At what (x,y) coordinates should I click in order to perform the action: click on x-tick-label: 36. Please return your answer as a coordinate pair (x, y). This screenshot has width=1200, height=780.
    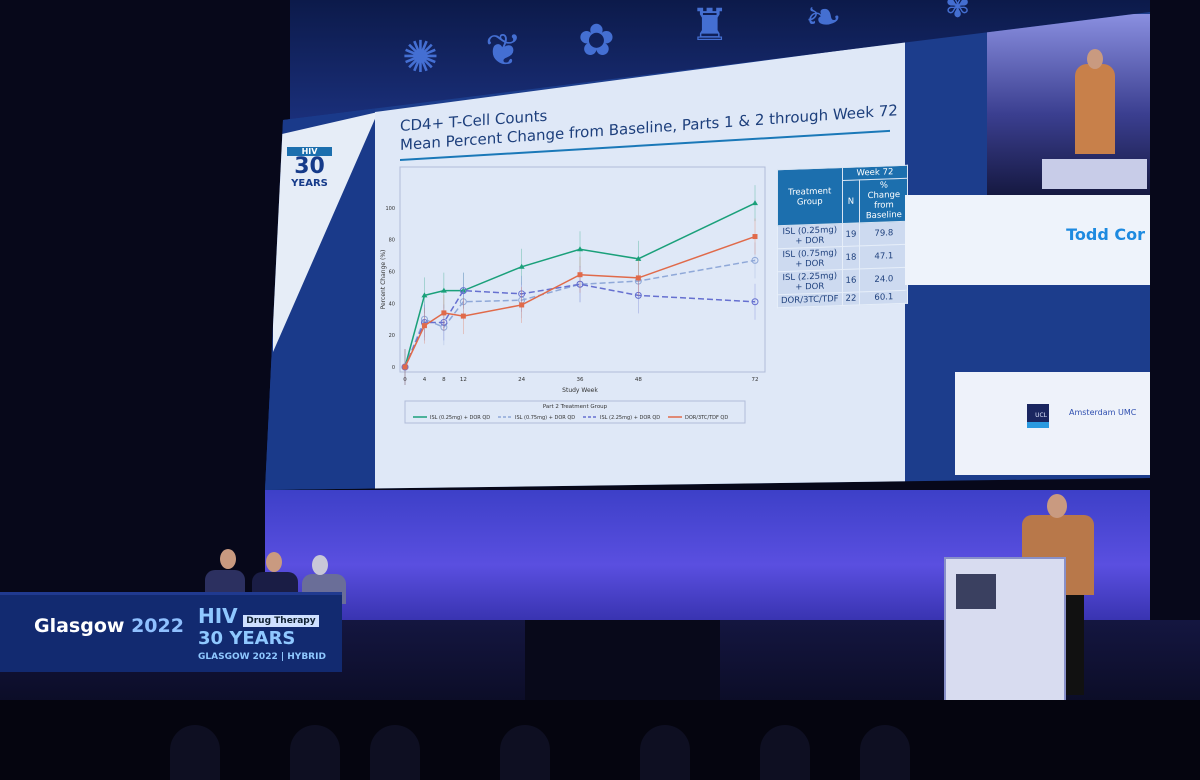
    Looking at the image, I should click on (580, 380).